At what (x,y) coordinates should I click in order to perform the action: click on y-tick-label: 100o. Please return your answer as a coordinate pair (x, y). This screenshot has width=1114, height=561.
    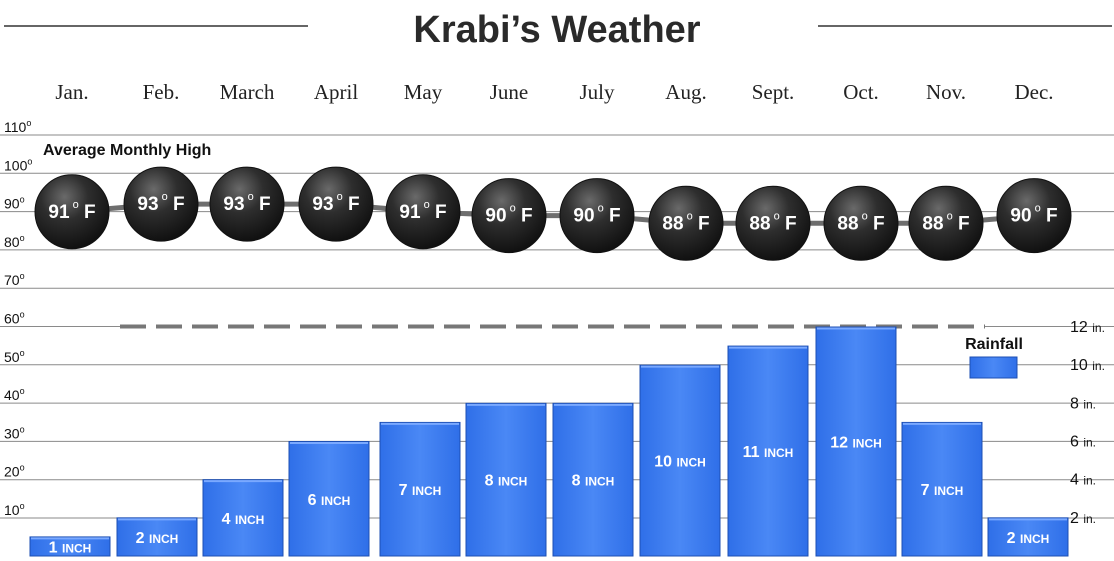
    Looking at the image, I should click on (18, 164).